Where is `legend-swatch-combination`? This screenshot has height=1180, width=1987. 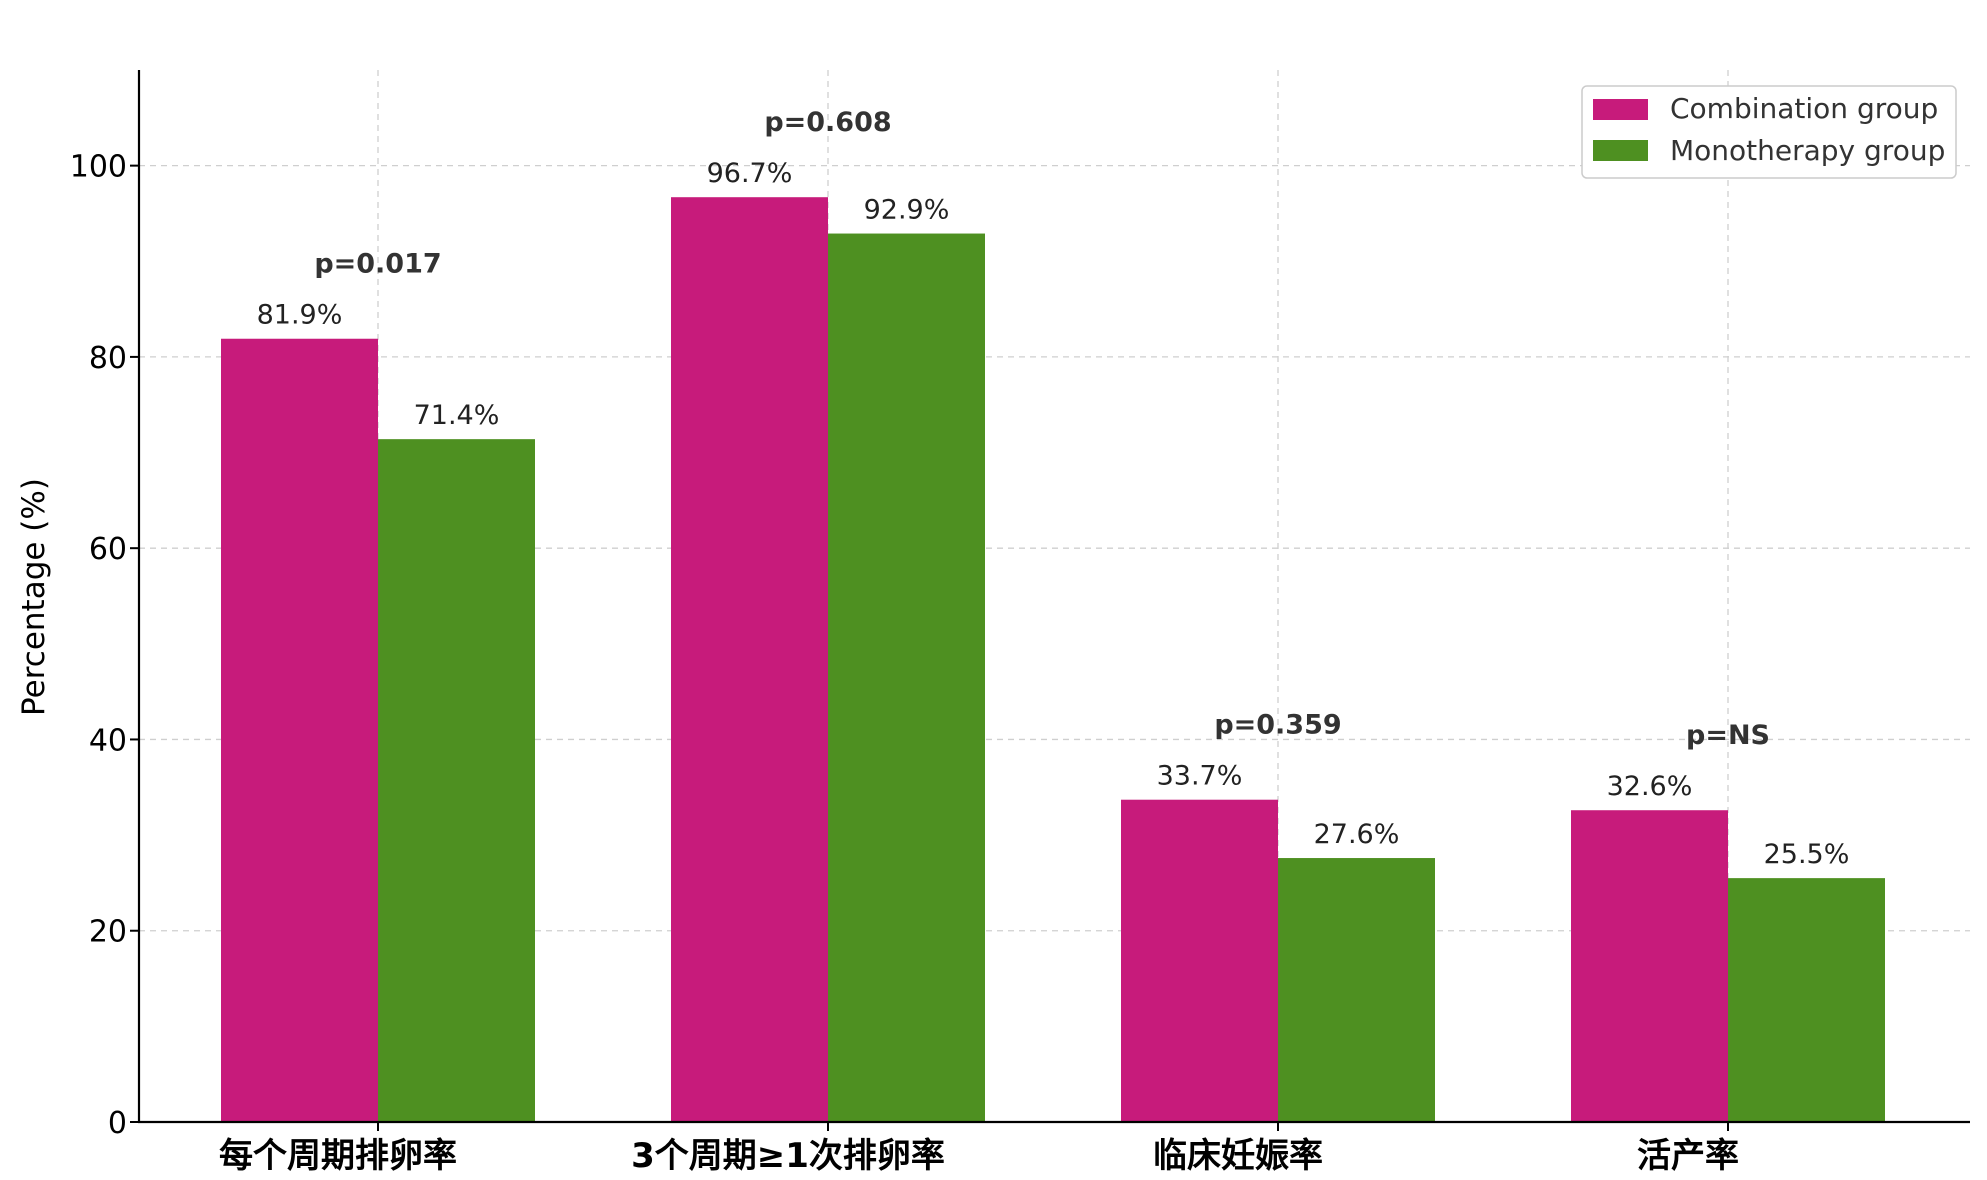
legend-swatch-combination is located at coordinates (1620, 109).